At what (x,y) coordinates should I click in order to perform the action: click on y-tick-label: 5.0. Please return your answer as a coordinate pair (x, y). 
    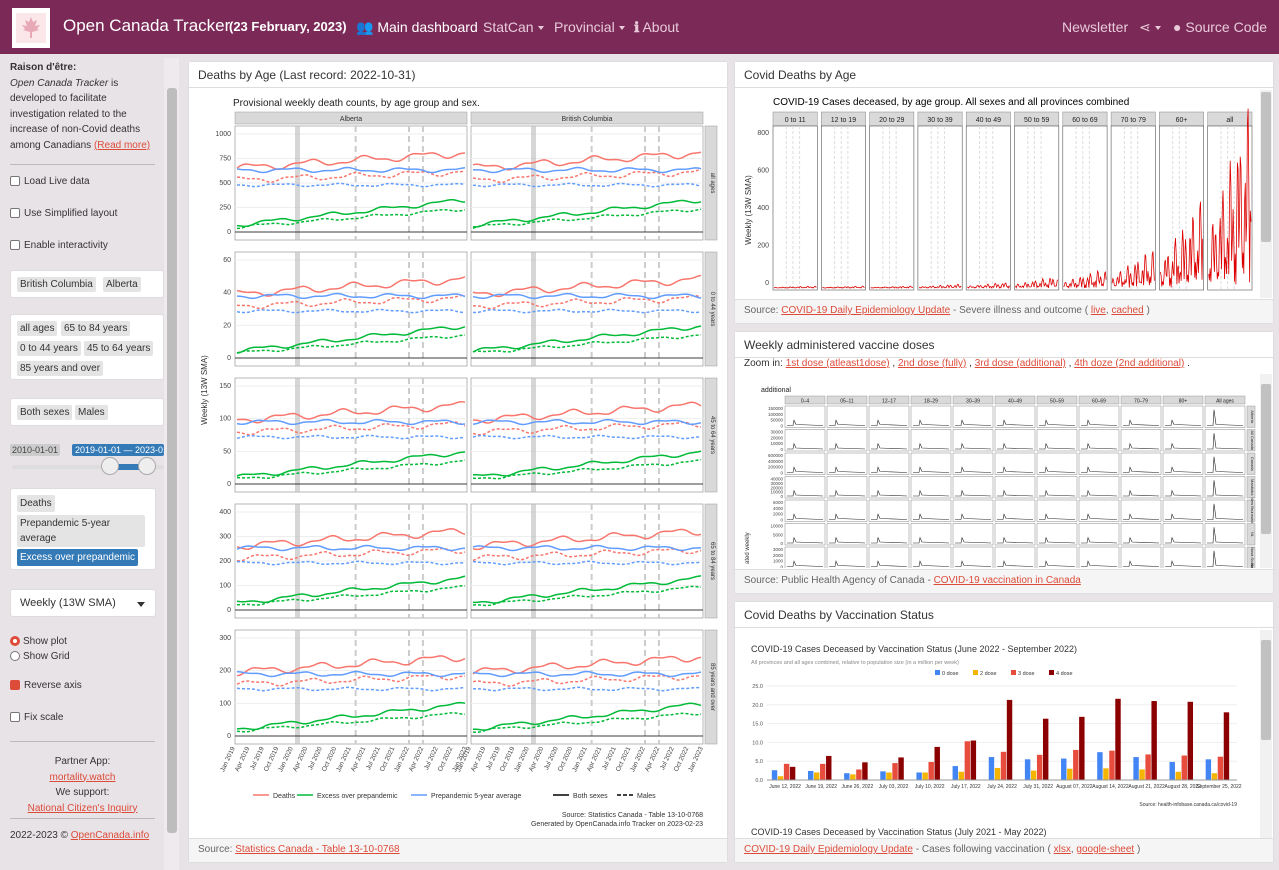
    Looking at the image, I should click on (759, 762).